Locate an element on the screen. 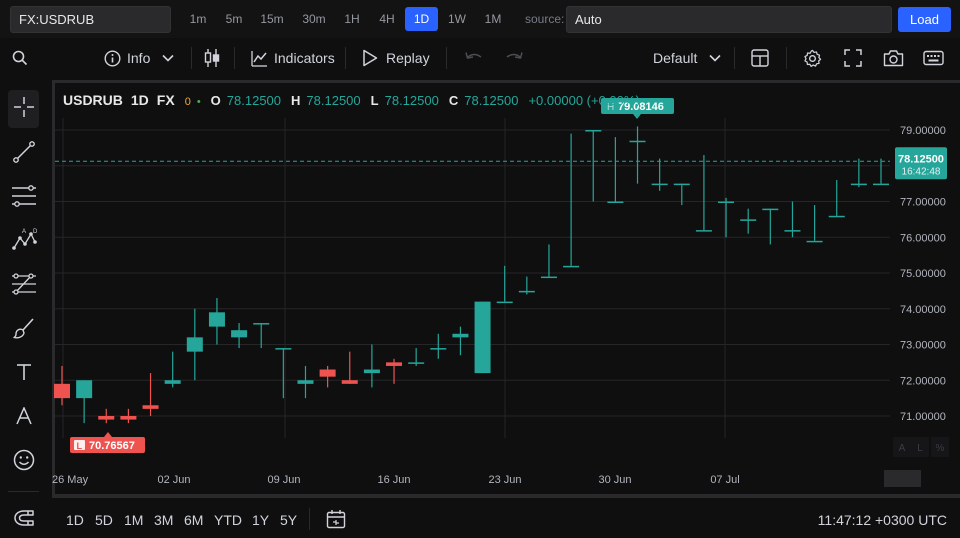  screenshot-button is located at coordinates (893, 58).